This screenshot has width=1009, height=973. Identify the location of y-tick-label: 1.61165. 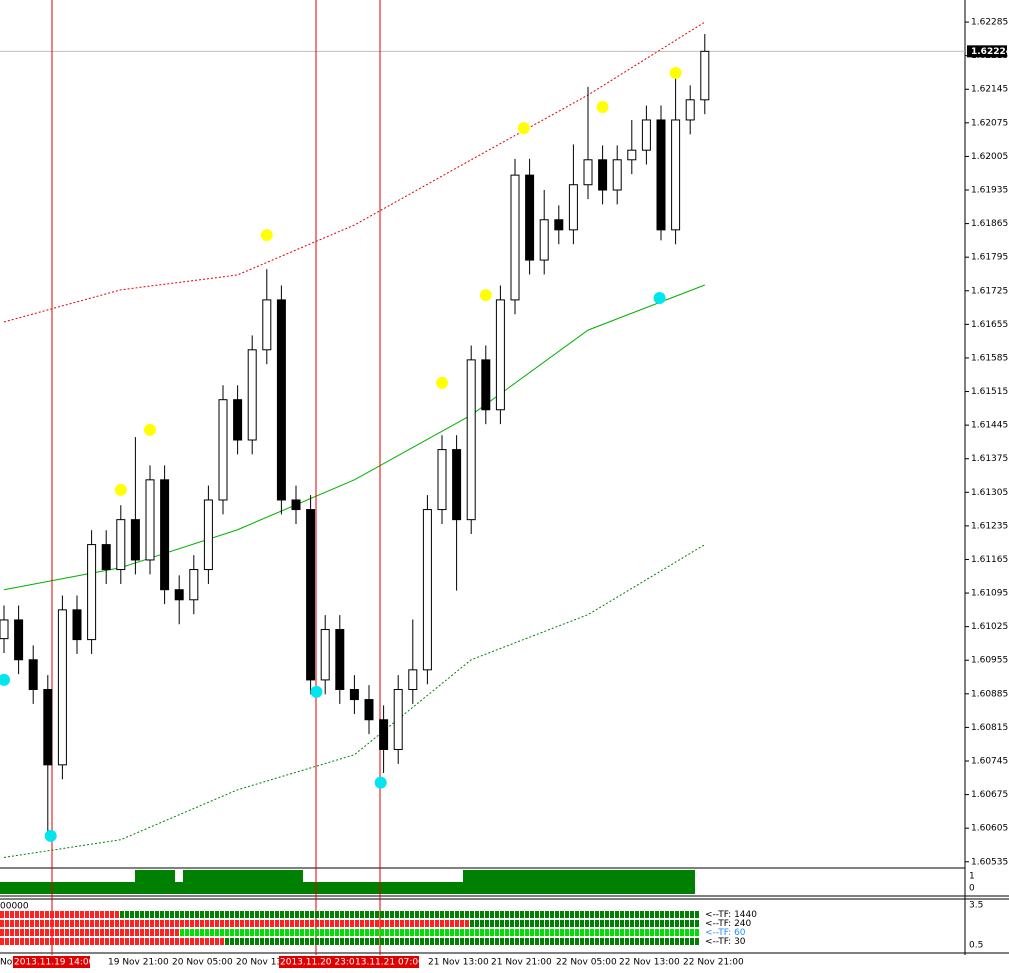
(989, 560).